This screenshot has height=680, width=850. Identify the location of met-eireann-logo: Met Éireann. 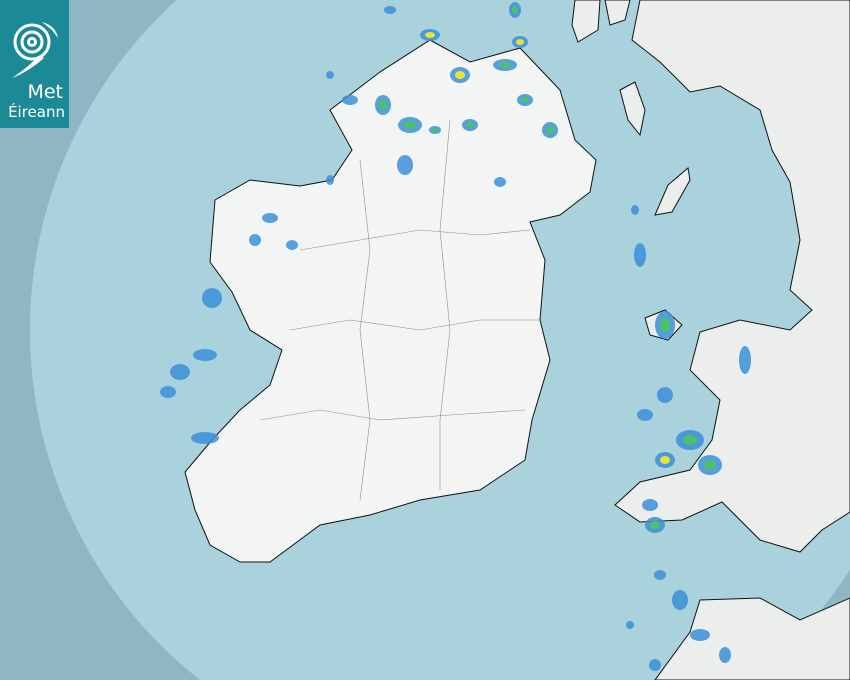
(34, 64).